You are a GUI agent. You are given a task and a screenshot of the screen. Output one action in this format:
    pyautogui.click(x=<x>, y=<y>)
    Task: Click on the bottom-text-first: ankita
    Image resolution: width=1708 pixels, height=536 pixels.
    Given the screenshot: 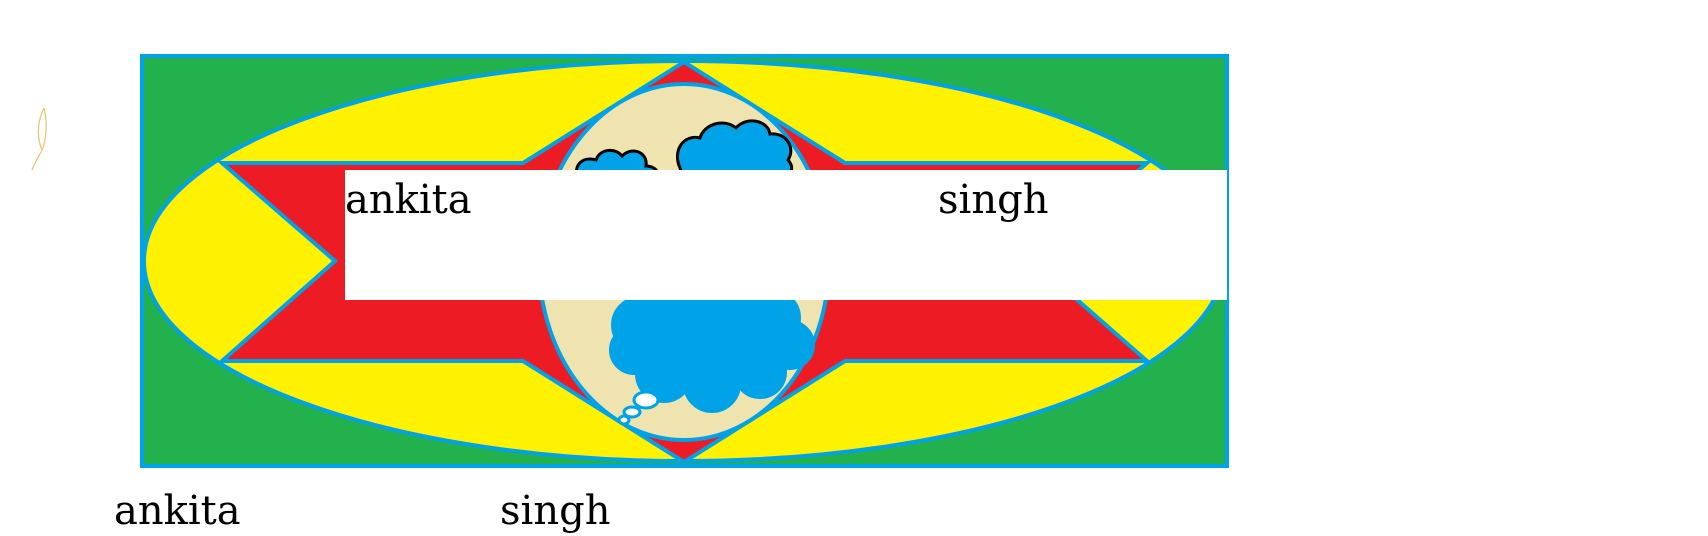 What is the action you would take?
    pyautogui.click(x=177, y=511)
    